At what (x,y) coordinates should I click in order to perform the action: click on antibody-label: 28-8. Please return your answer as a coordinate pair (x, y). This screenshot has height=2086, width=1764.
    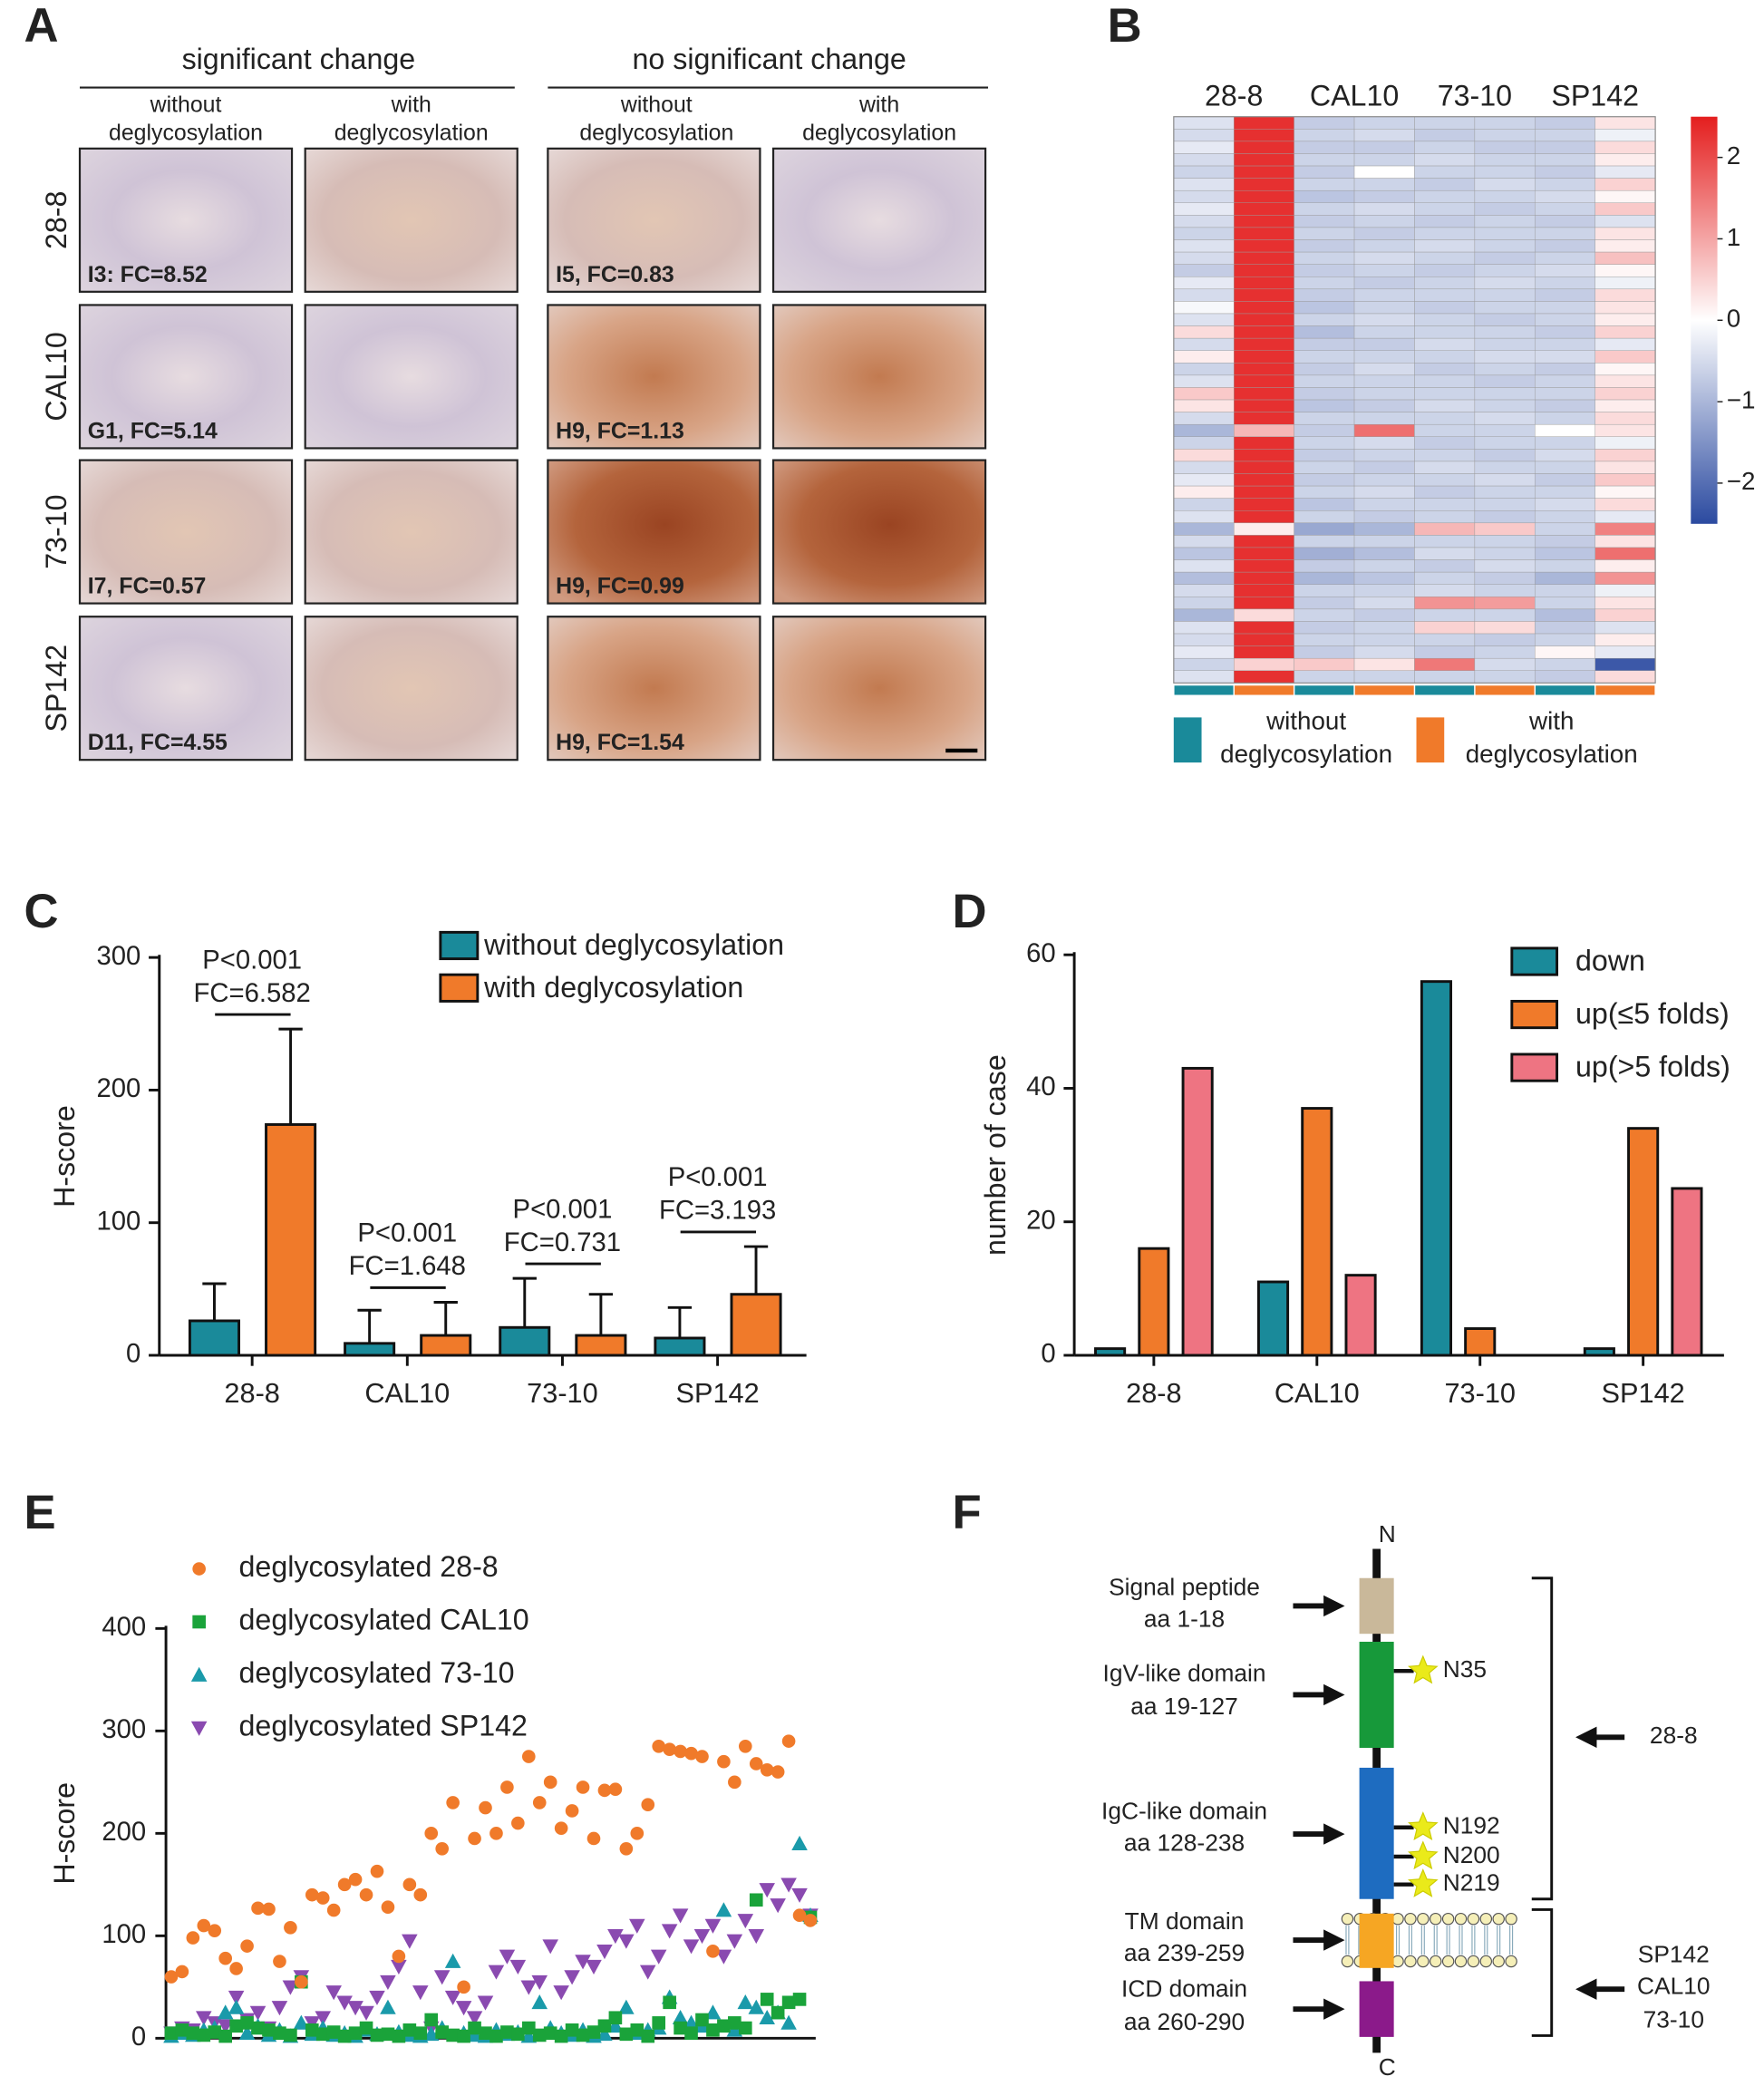
    Looking at the image, I should click on (1674, 1735).